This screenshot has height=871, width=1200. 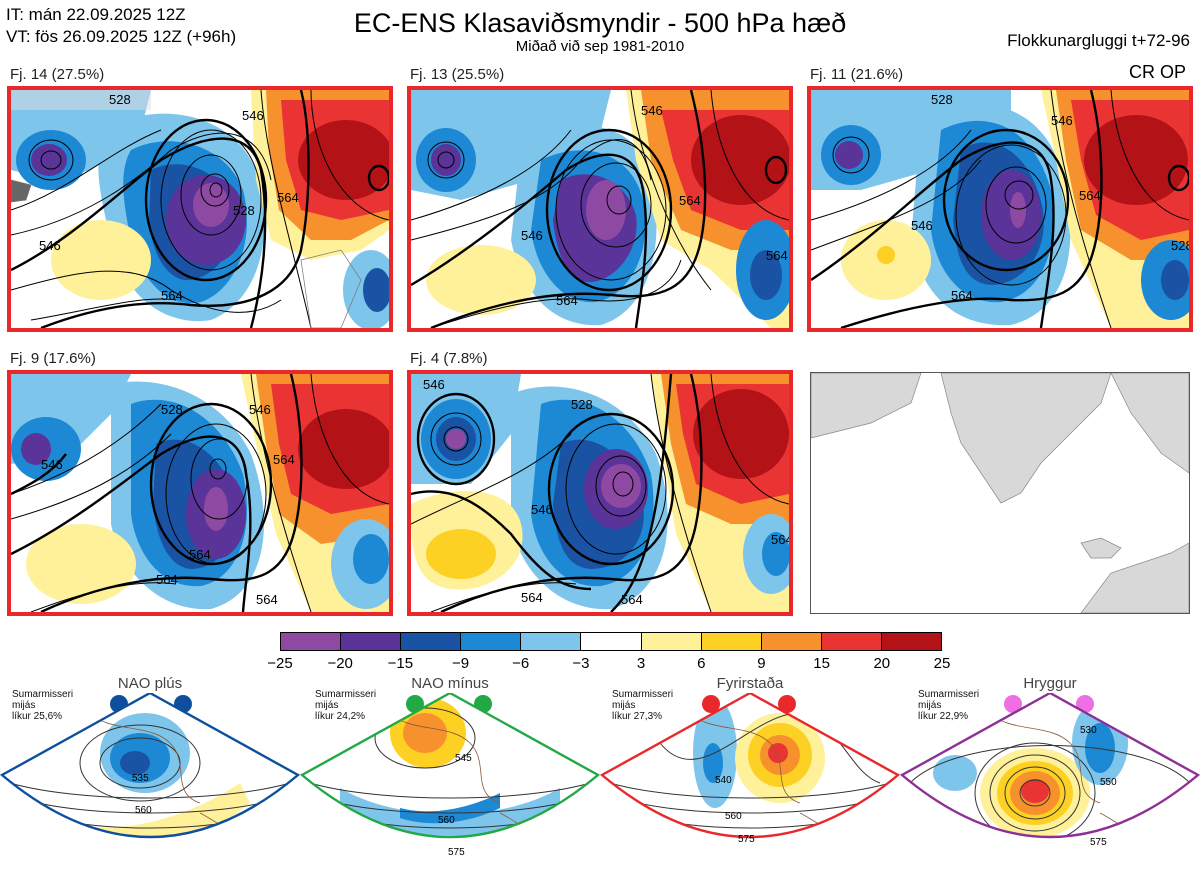 What do you see at coordinates (460, 663) in the screenshot?
I see `colorbar-tick-label: −9` at bounding box center [460, 663].